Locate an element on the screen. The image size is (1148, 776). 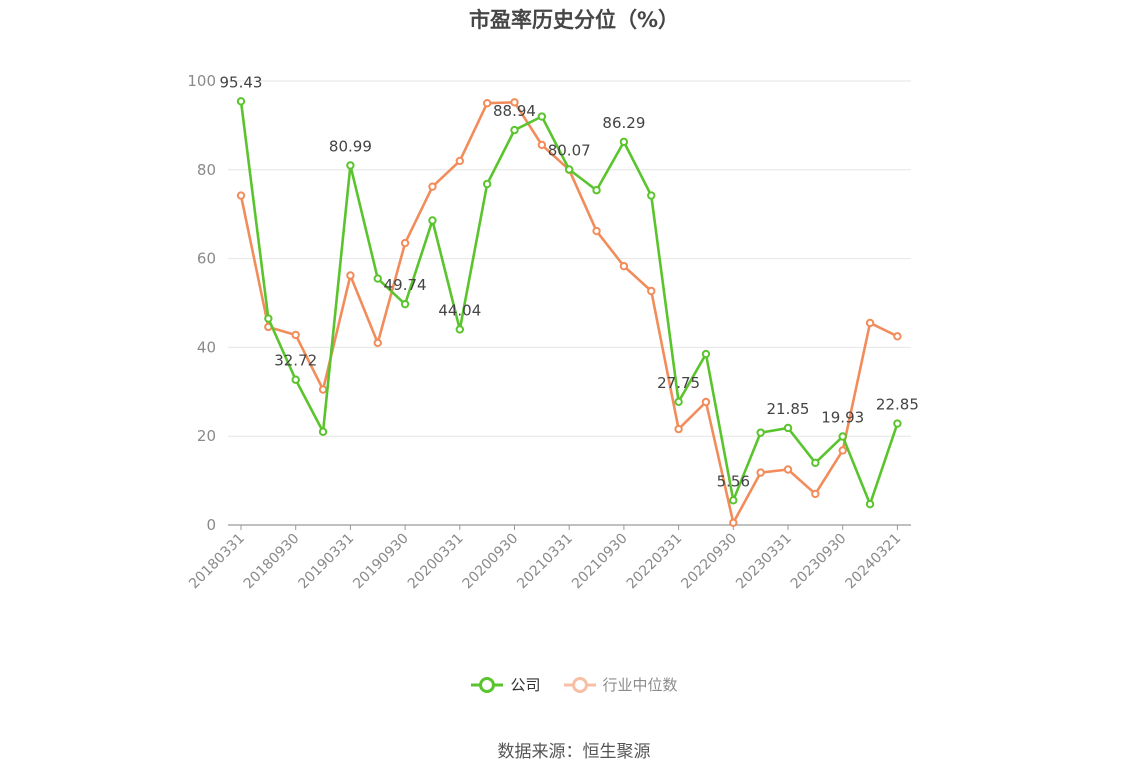
company-data-label: 21.85 is located at coordinates (788, 409).